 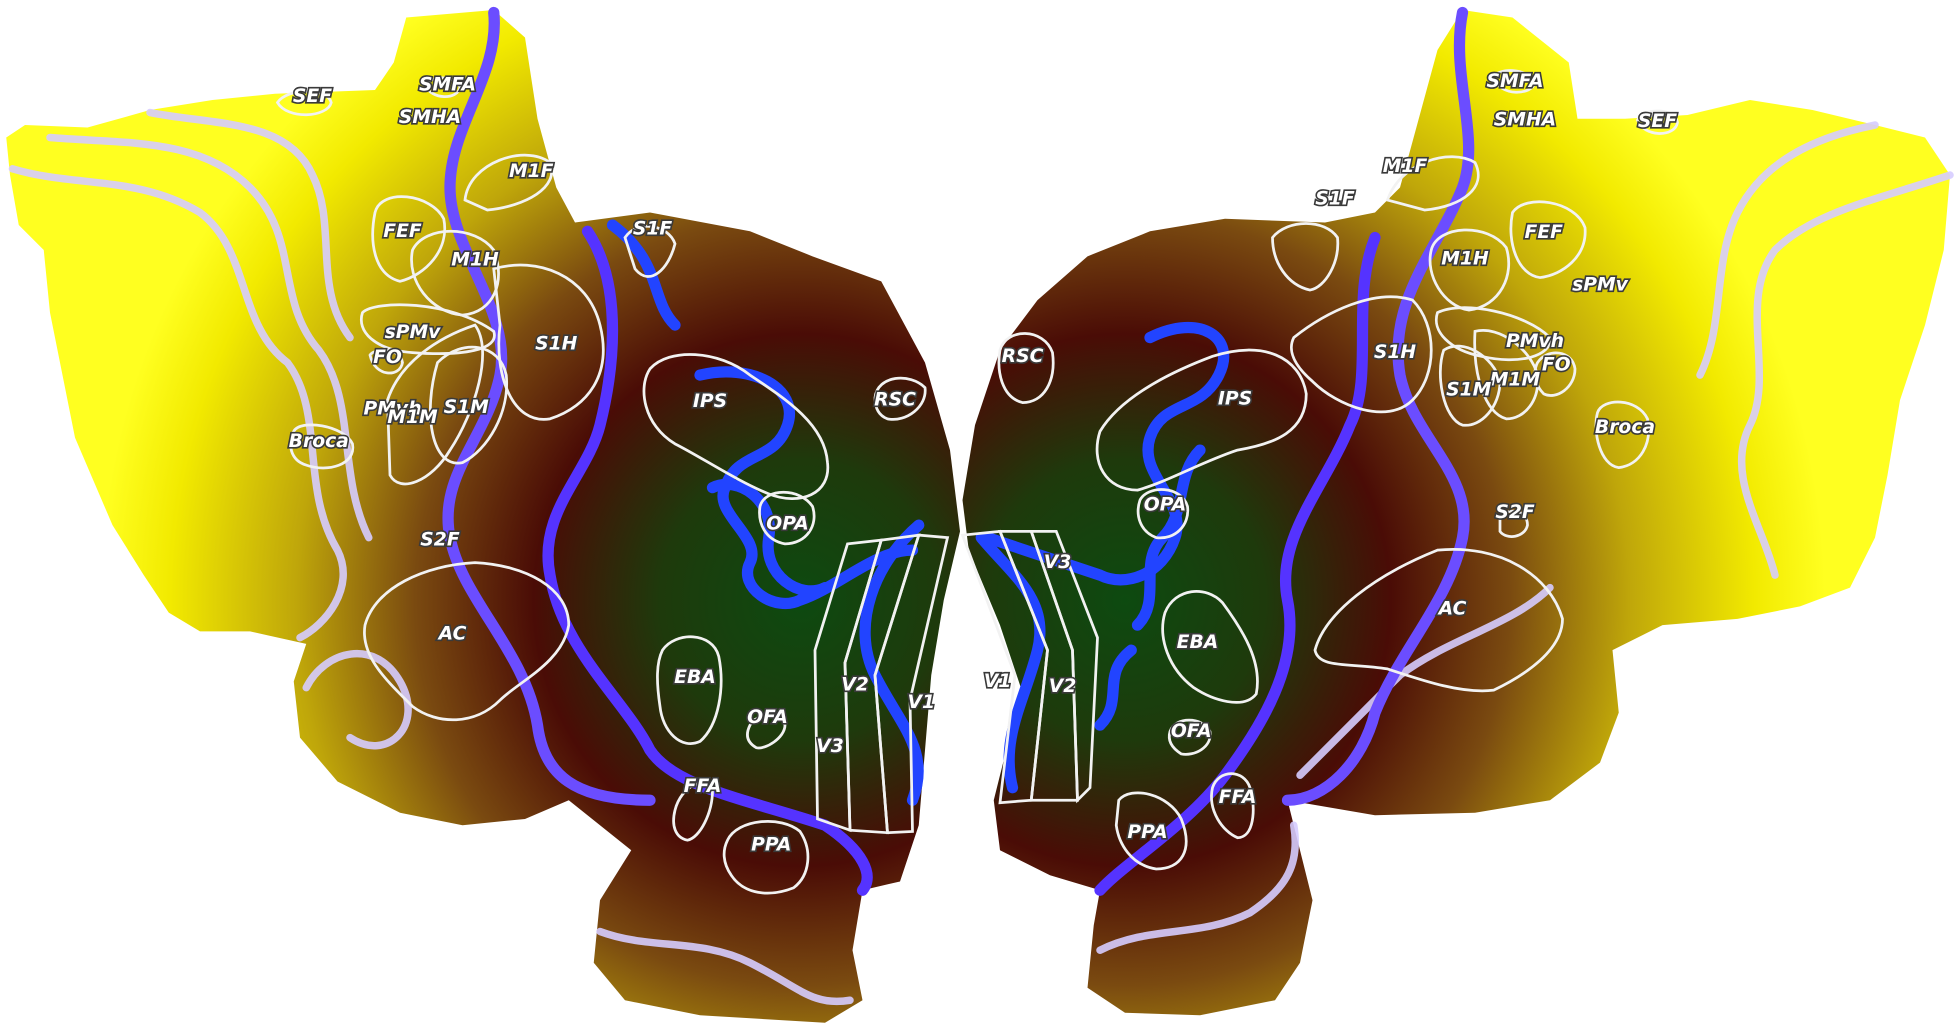 What do you see at coordinates (695, 677) in the screenshot?
I see `left-label-eba: EBA` at bounding box center [695, 677].